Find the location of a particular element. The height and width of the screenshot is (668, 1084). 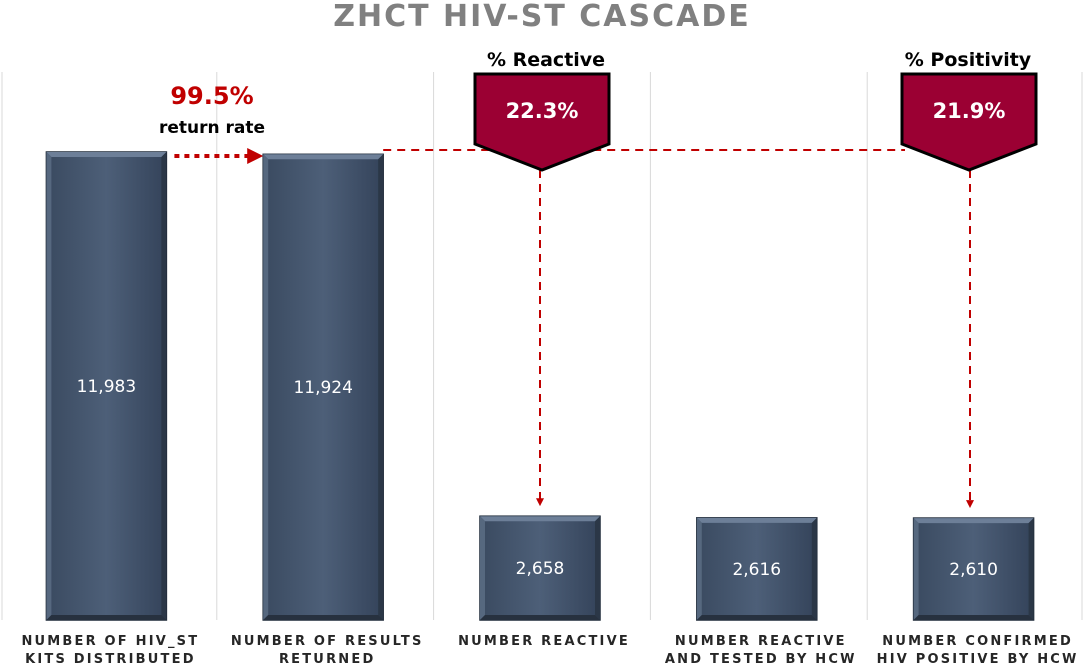

bar: 11,924 is located at coordinates (323, 387).